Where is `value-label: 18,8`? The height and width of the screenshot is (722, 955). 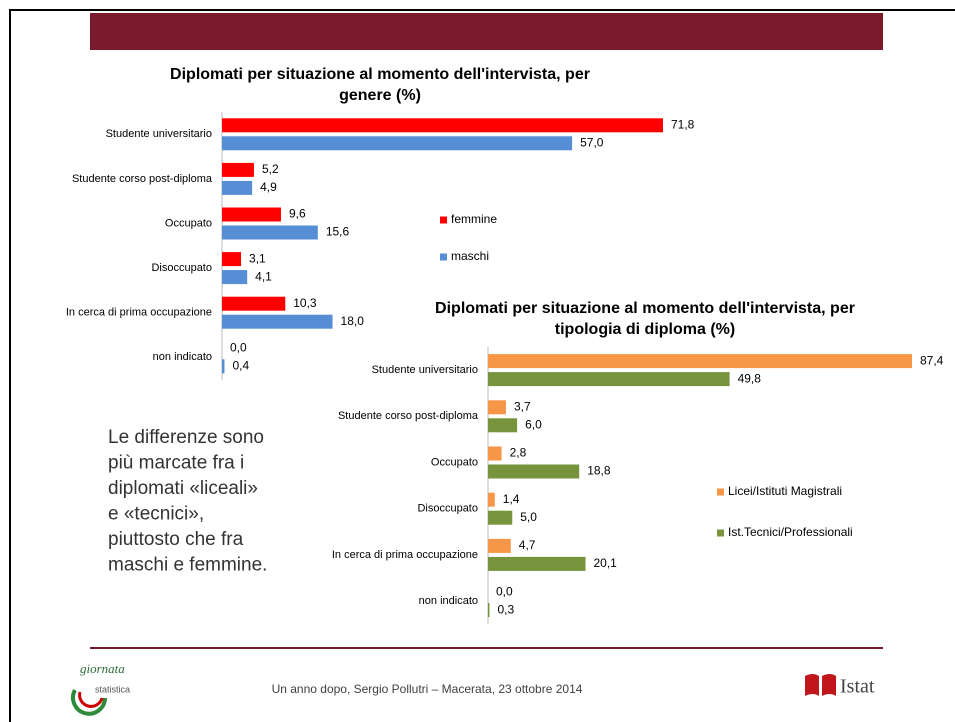
value-label: 18,8 is located at coordinates (599, 471).